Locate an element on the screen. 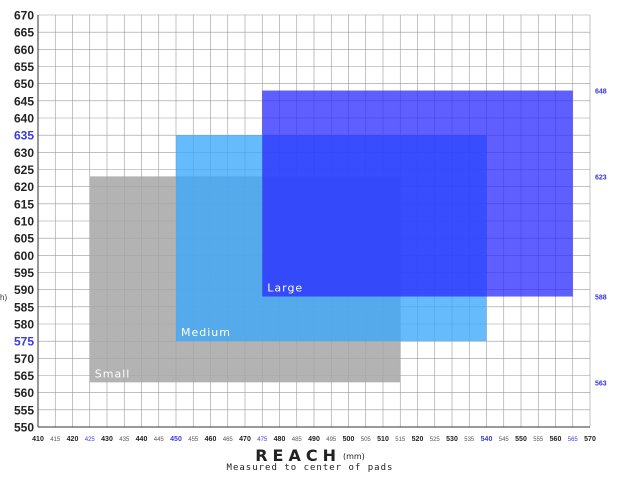 The height and width of the screenshot is (477, 620). y-tick-label: 590 is located at coordinates (24, 290).